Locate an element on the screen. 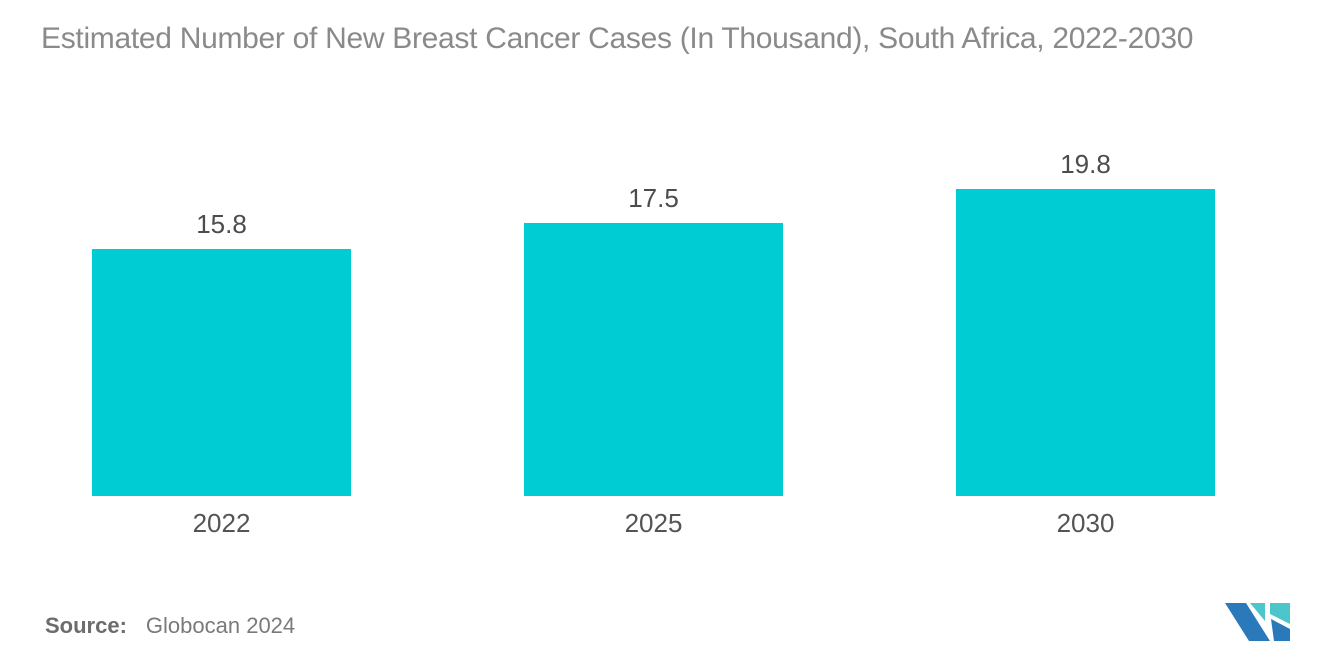  source-row: Source: Globocan 2024 is located at coordinates (170, 626).